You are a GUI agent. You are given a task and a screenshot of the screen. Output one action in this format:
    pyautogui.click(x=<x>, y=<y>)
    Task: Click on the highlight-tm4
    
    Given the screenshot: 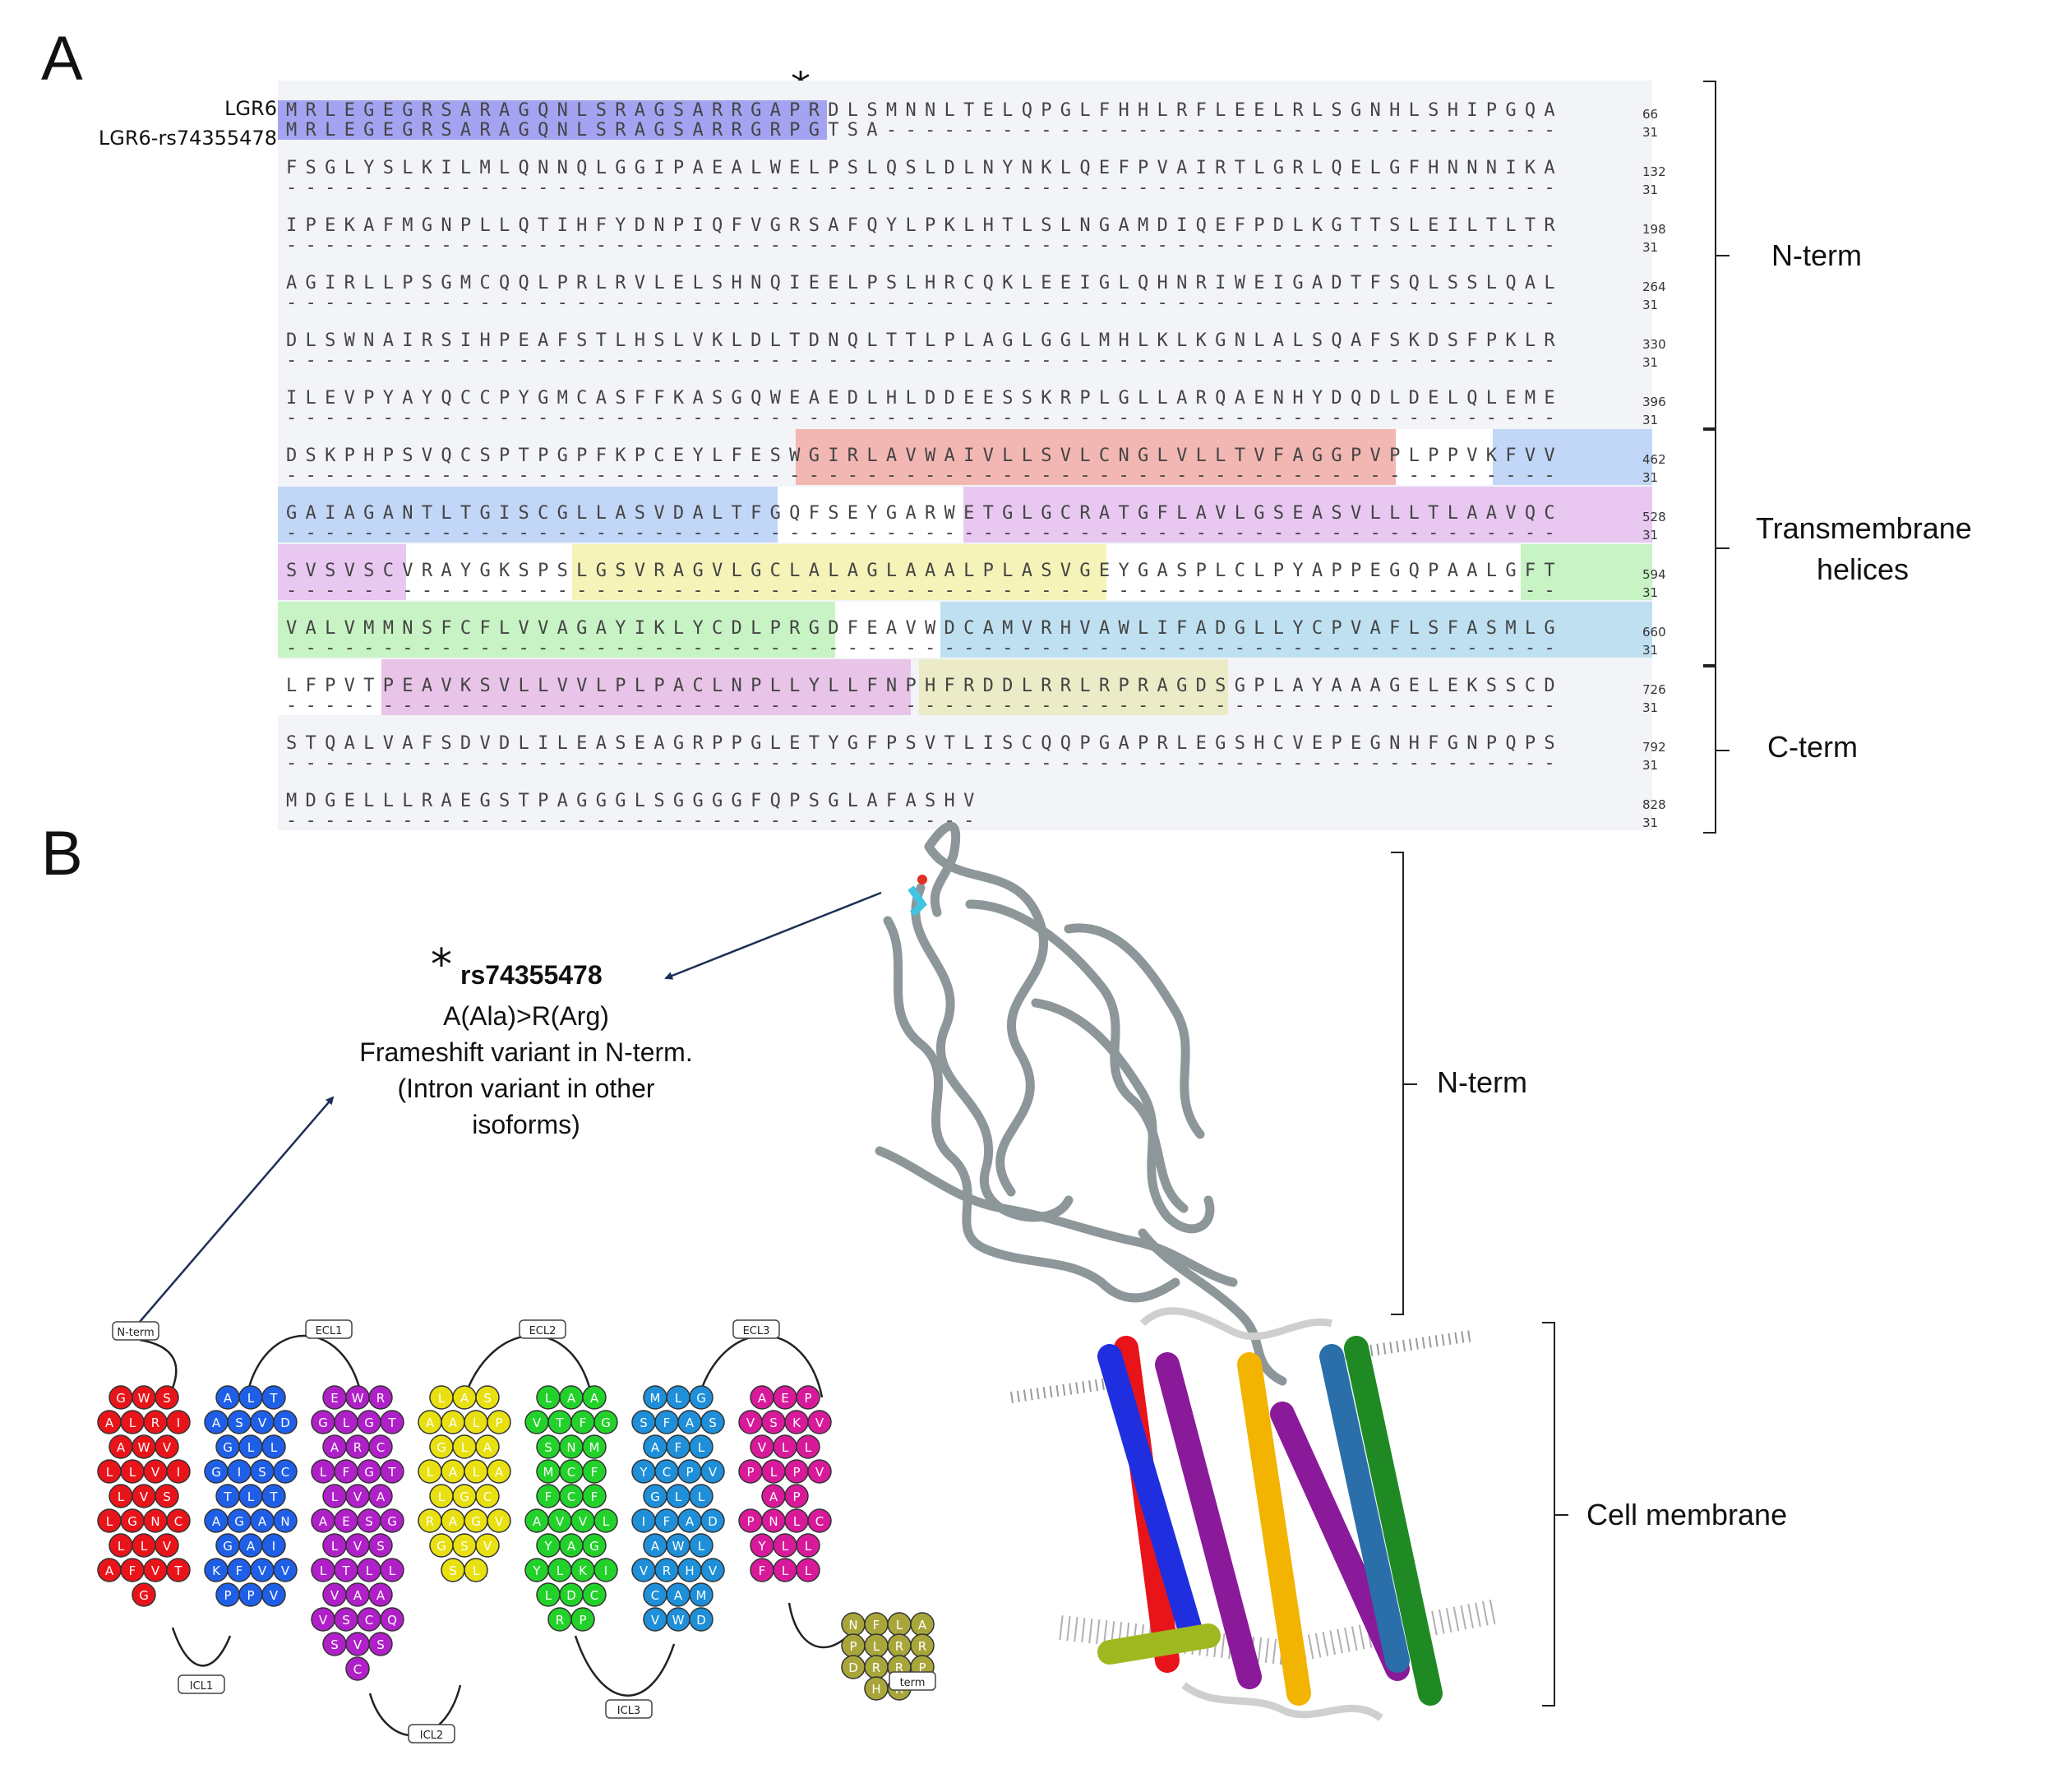 What is the action you would take?
    pyautogui.click(x=839, y=572)
    